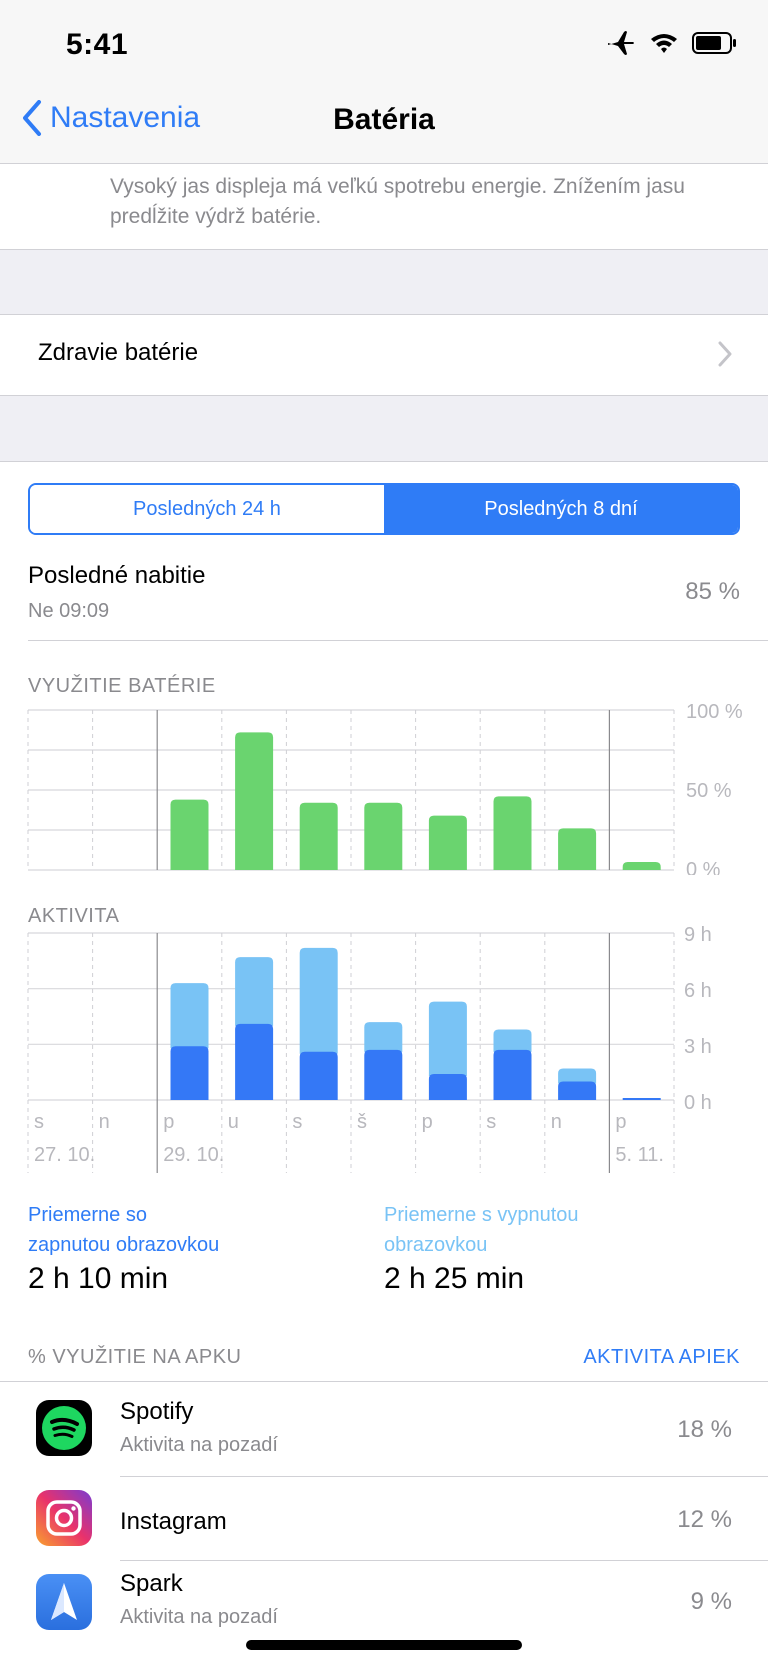 The width and height of the screenshot is (768, 1662). What do you see at coordinates (384, 1432) in the screenshot?
I see `app-row-spotify: Spotify Aktivita na pozadí 18 %` at bounding box center [384, 1432].